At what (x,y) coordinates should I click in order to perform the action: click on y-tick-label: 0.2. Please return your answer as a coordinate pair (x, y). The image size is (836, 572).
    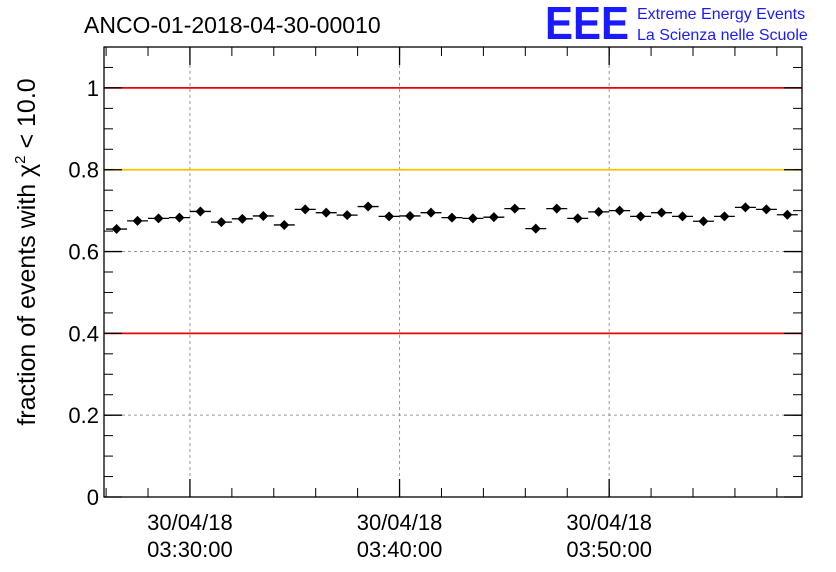
    Looking at the image, I should click on (83, 415).